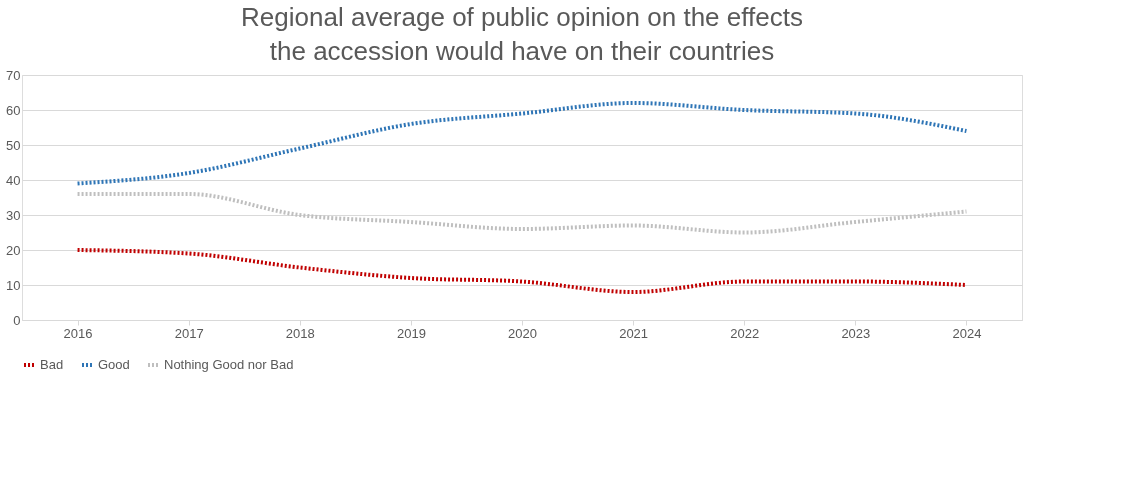  What do you see at coordinates (13, 215) in the screenshot?
I see `y-tick-label: 30` at bounding box center [13, 215].